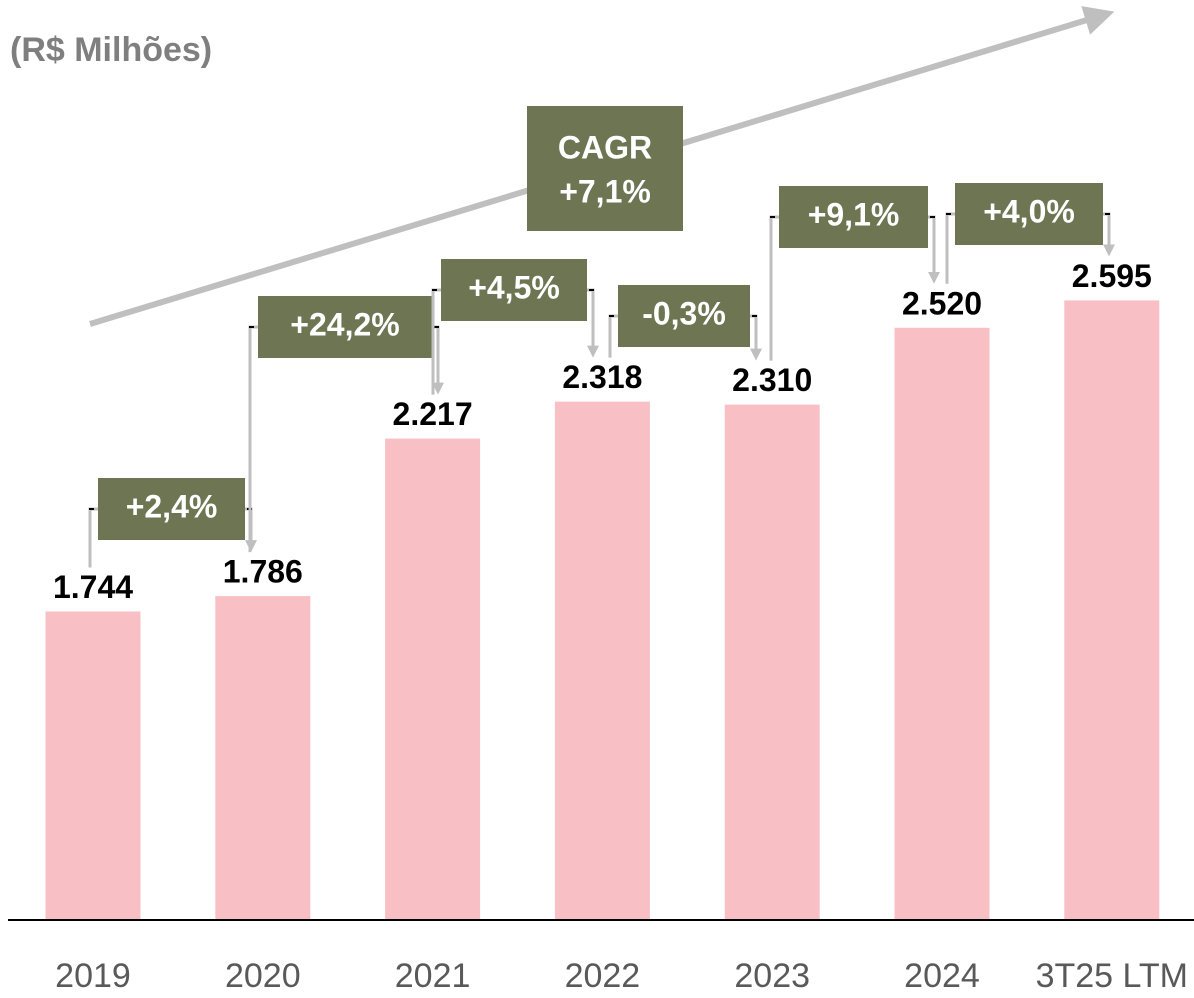  I want to click on value-label: 2.520, so click(942, 303).